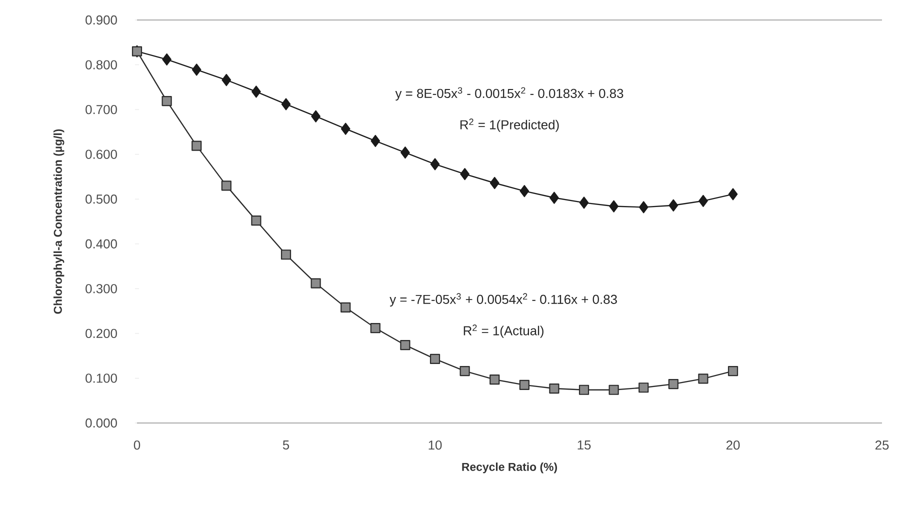  Describe the element at coordinates (503, 300) in the screenshot. I see `annotation: y = -7E-05x$^{3}$ + 0.0054x$^{2}$ - 0.116x + 0.83` at that location.